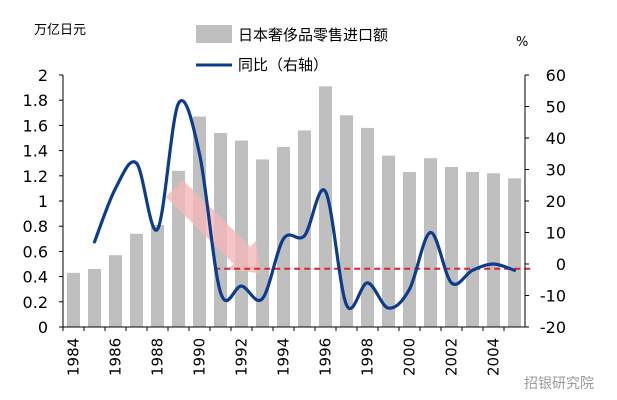  Describe the element at coordinates (35, 226) in the screenshot. I see `y-left-tick-label: 0.8` at that location.